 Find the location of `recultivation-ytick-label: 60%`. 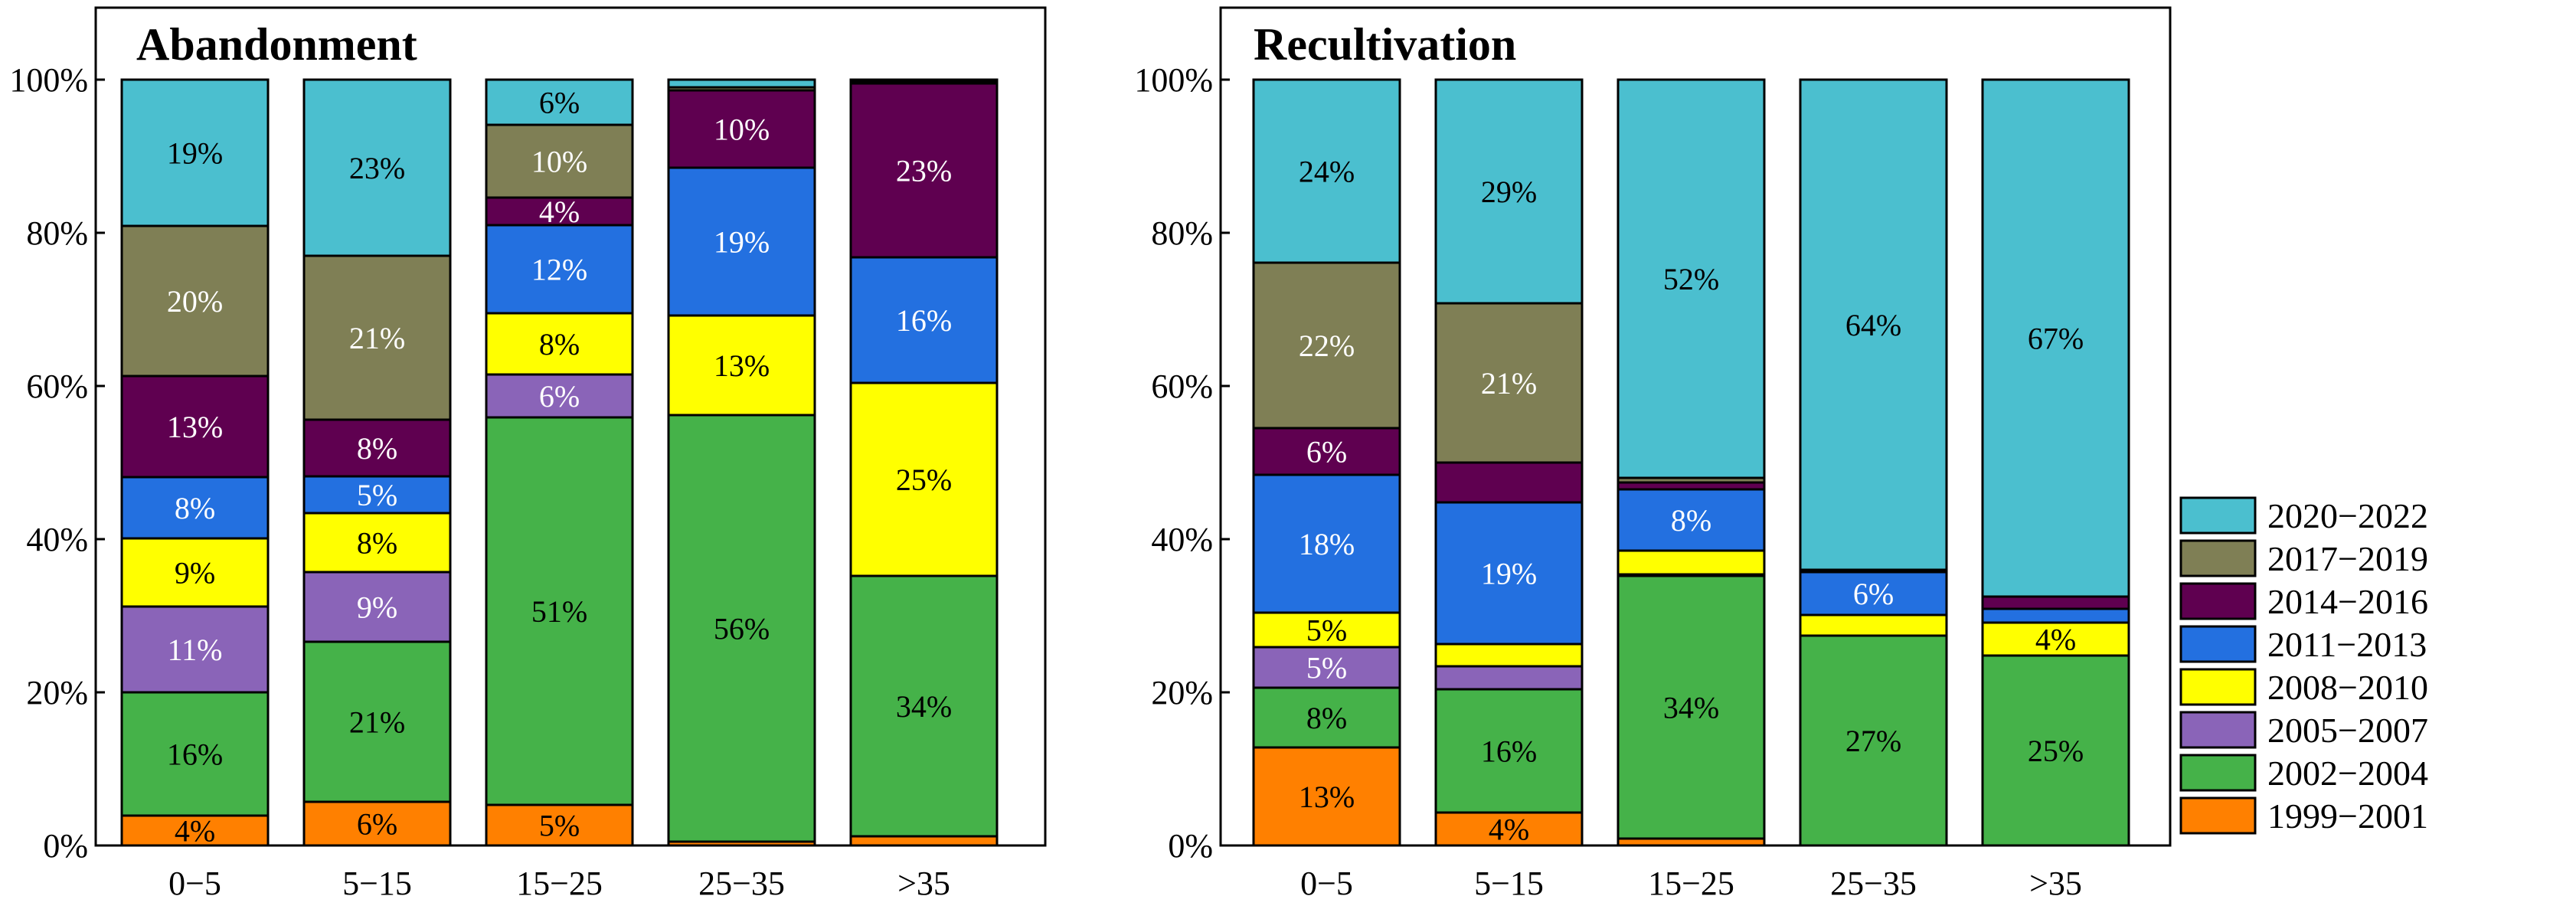

recultivation-ytick-label: 60% is located at coordinates (1182, 386).